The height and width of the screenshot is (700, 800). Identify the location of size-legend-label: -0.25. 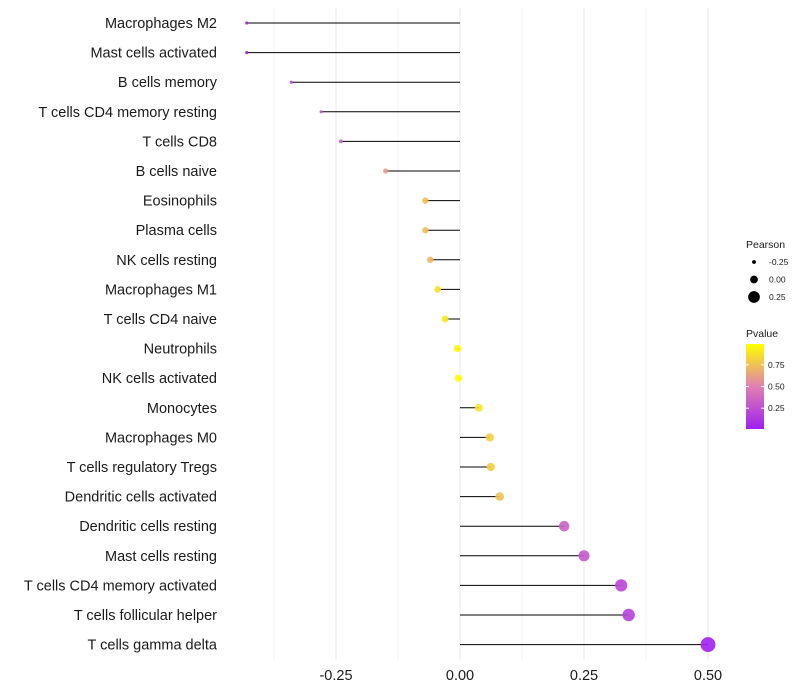
(779, 262).